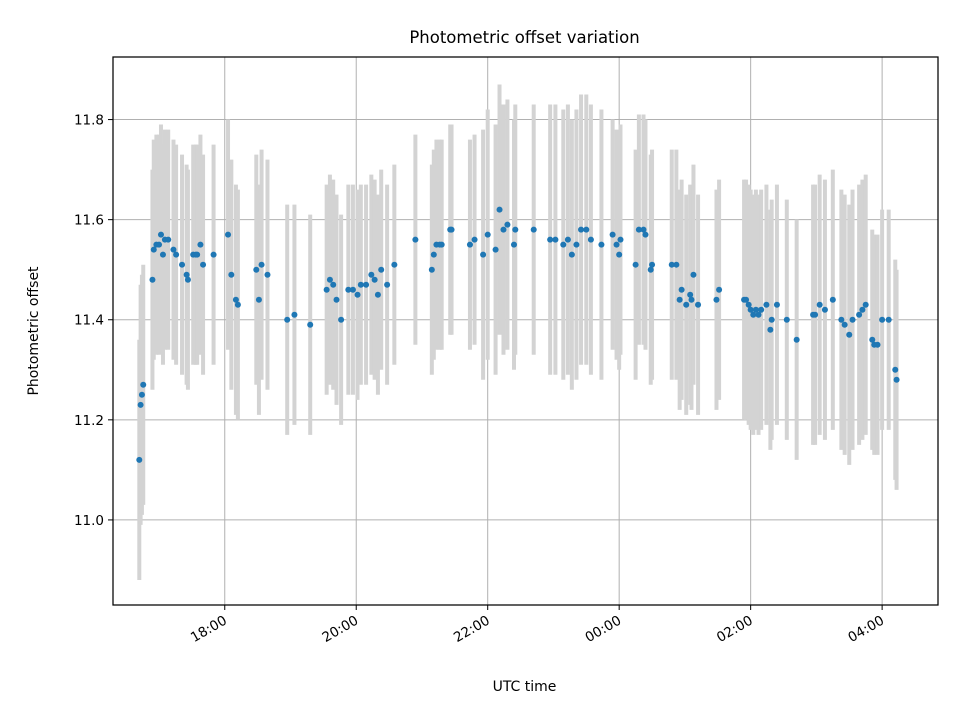  I want to click on y-tick-label: 11.2, so click(89, 421).